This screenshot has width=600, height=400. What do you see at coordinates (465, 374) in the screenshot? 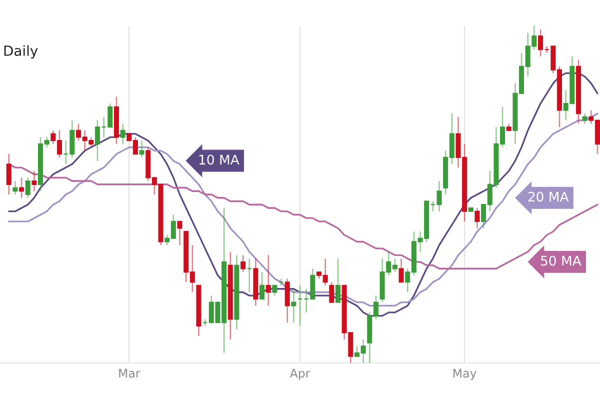
I see `x-tick-label: May` at bounding box center [465, 374].